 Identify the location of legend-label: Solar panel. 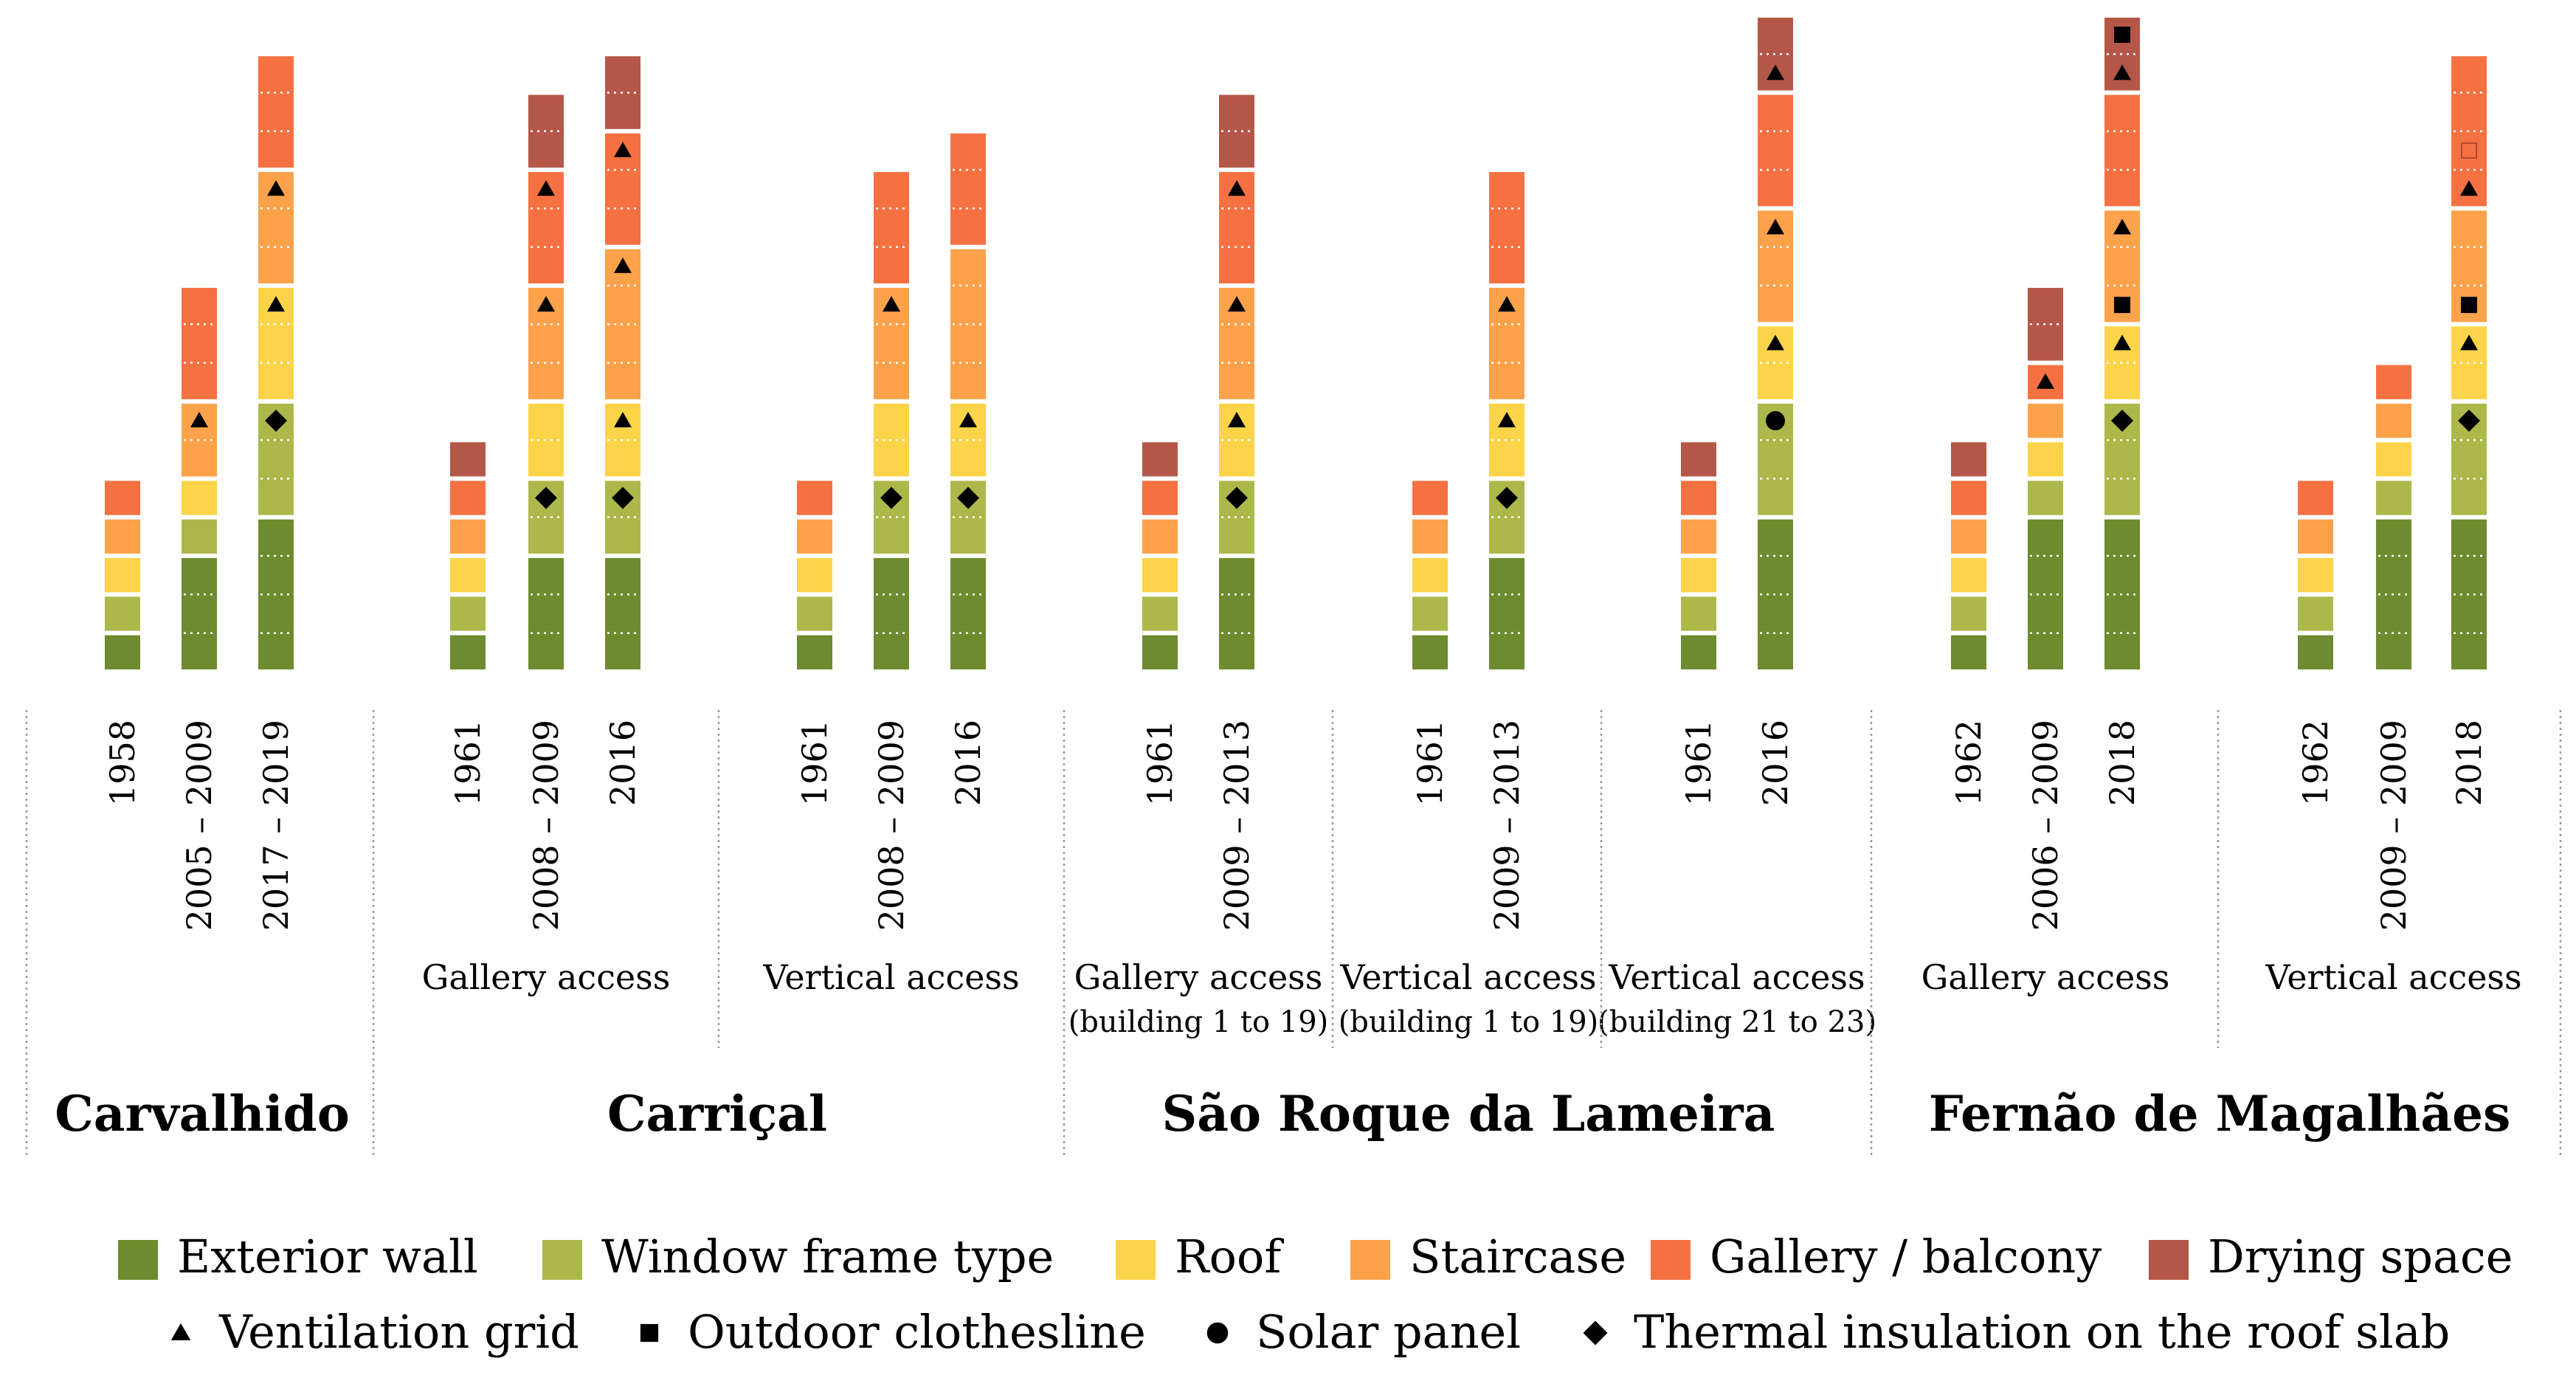
(1388, 1332).